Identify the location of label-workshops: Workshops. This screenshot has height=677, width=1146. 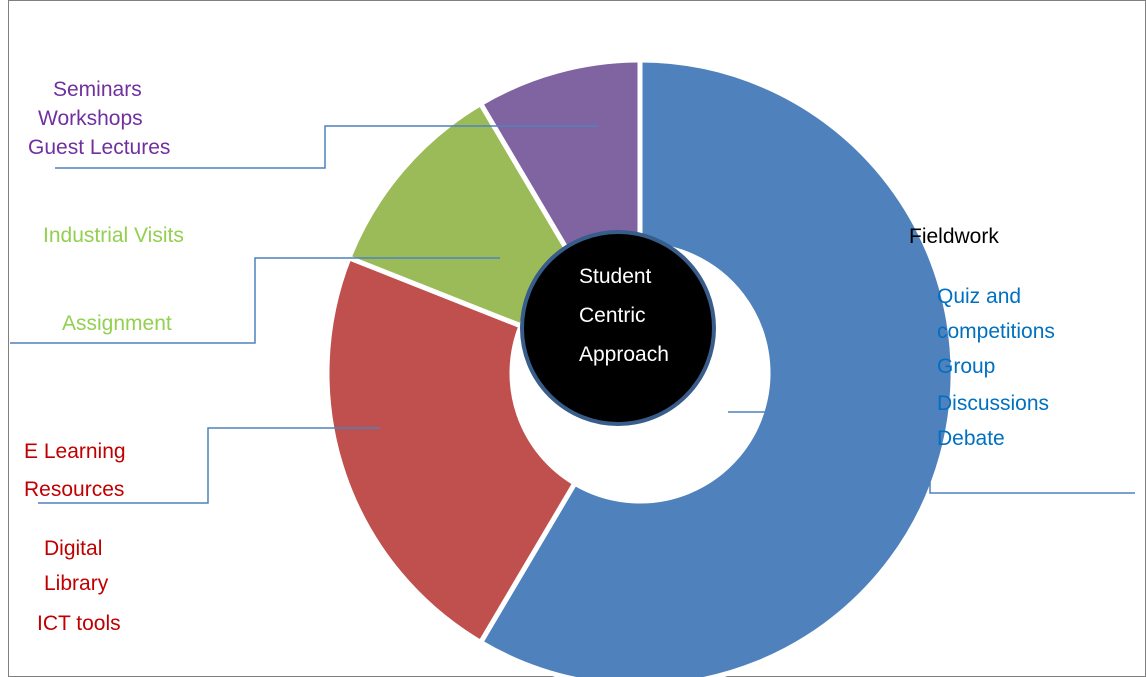
(90, 118).